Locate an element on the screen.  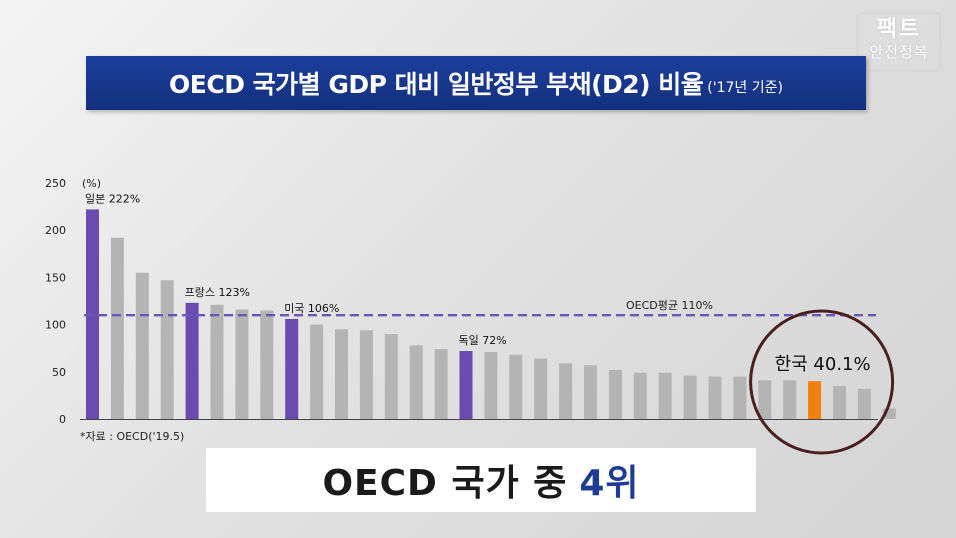
oecd-average-label: OECD평균 110% is located at coordinates (669, 305).